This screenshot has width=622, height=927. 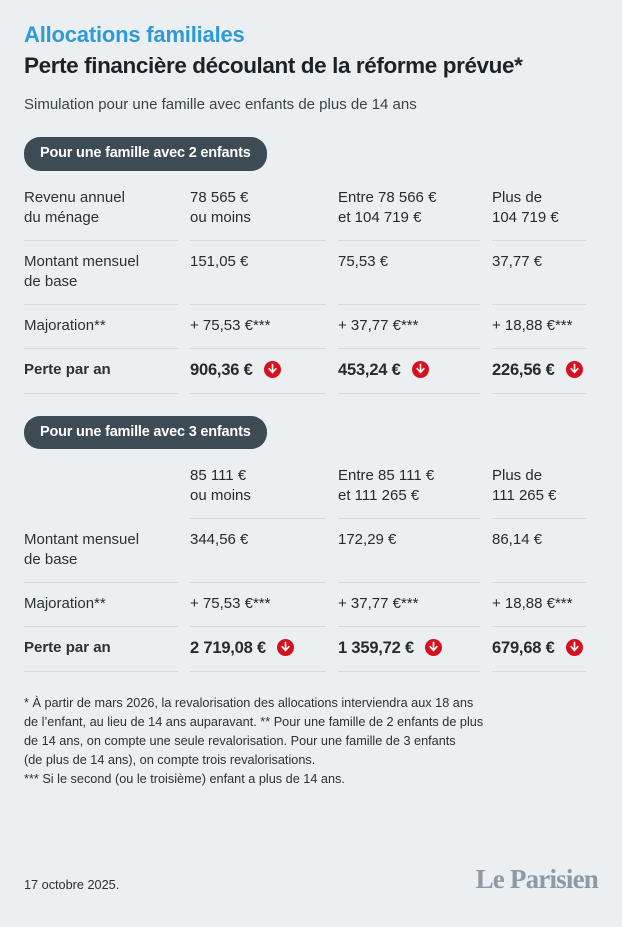 I want to click on value-line1: 151,05 €, so click(x=219, y=261).